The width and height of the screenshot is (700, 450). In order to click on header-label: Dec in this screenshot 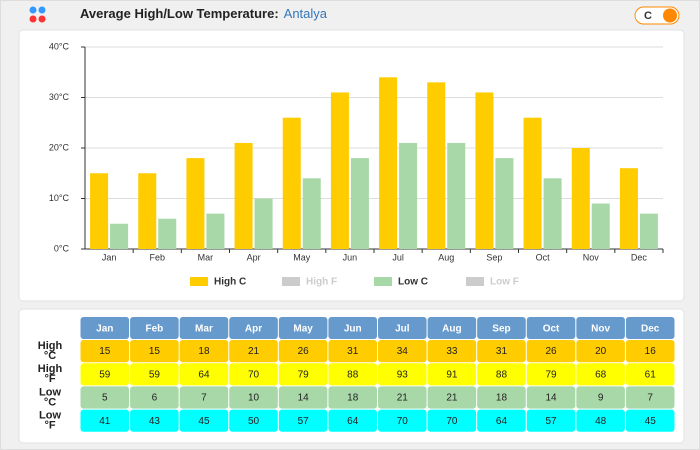, I will do `click(650, 329)`.